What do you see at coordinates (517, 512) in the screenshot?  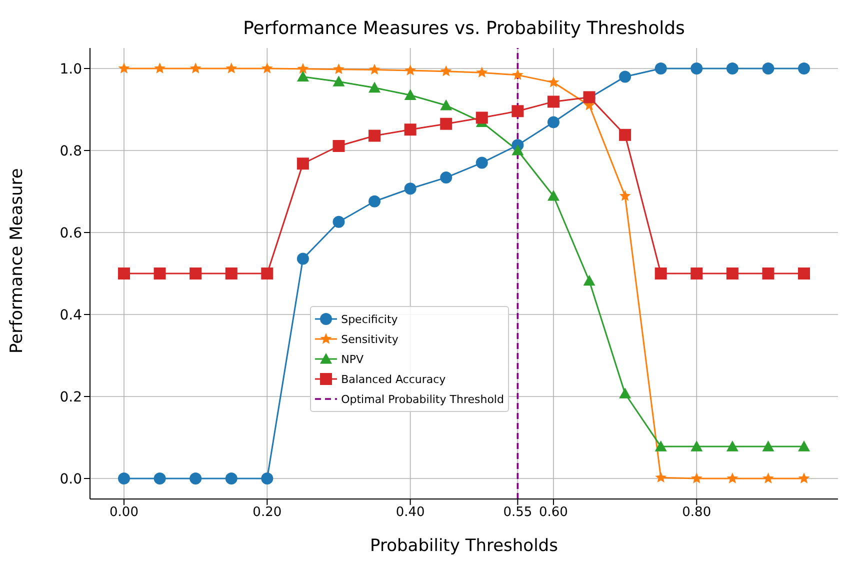 I see `x-tick-label: 0.55` at bounding box center [517, 512].